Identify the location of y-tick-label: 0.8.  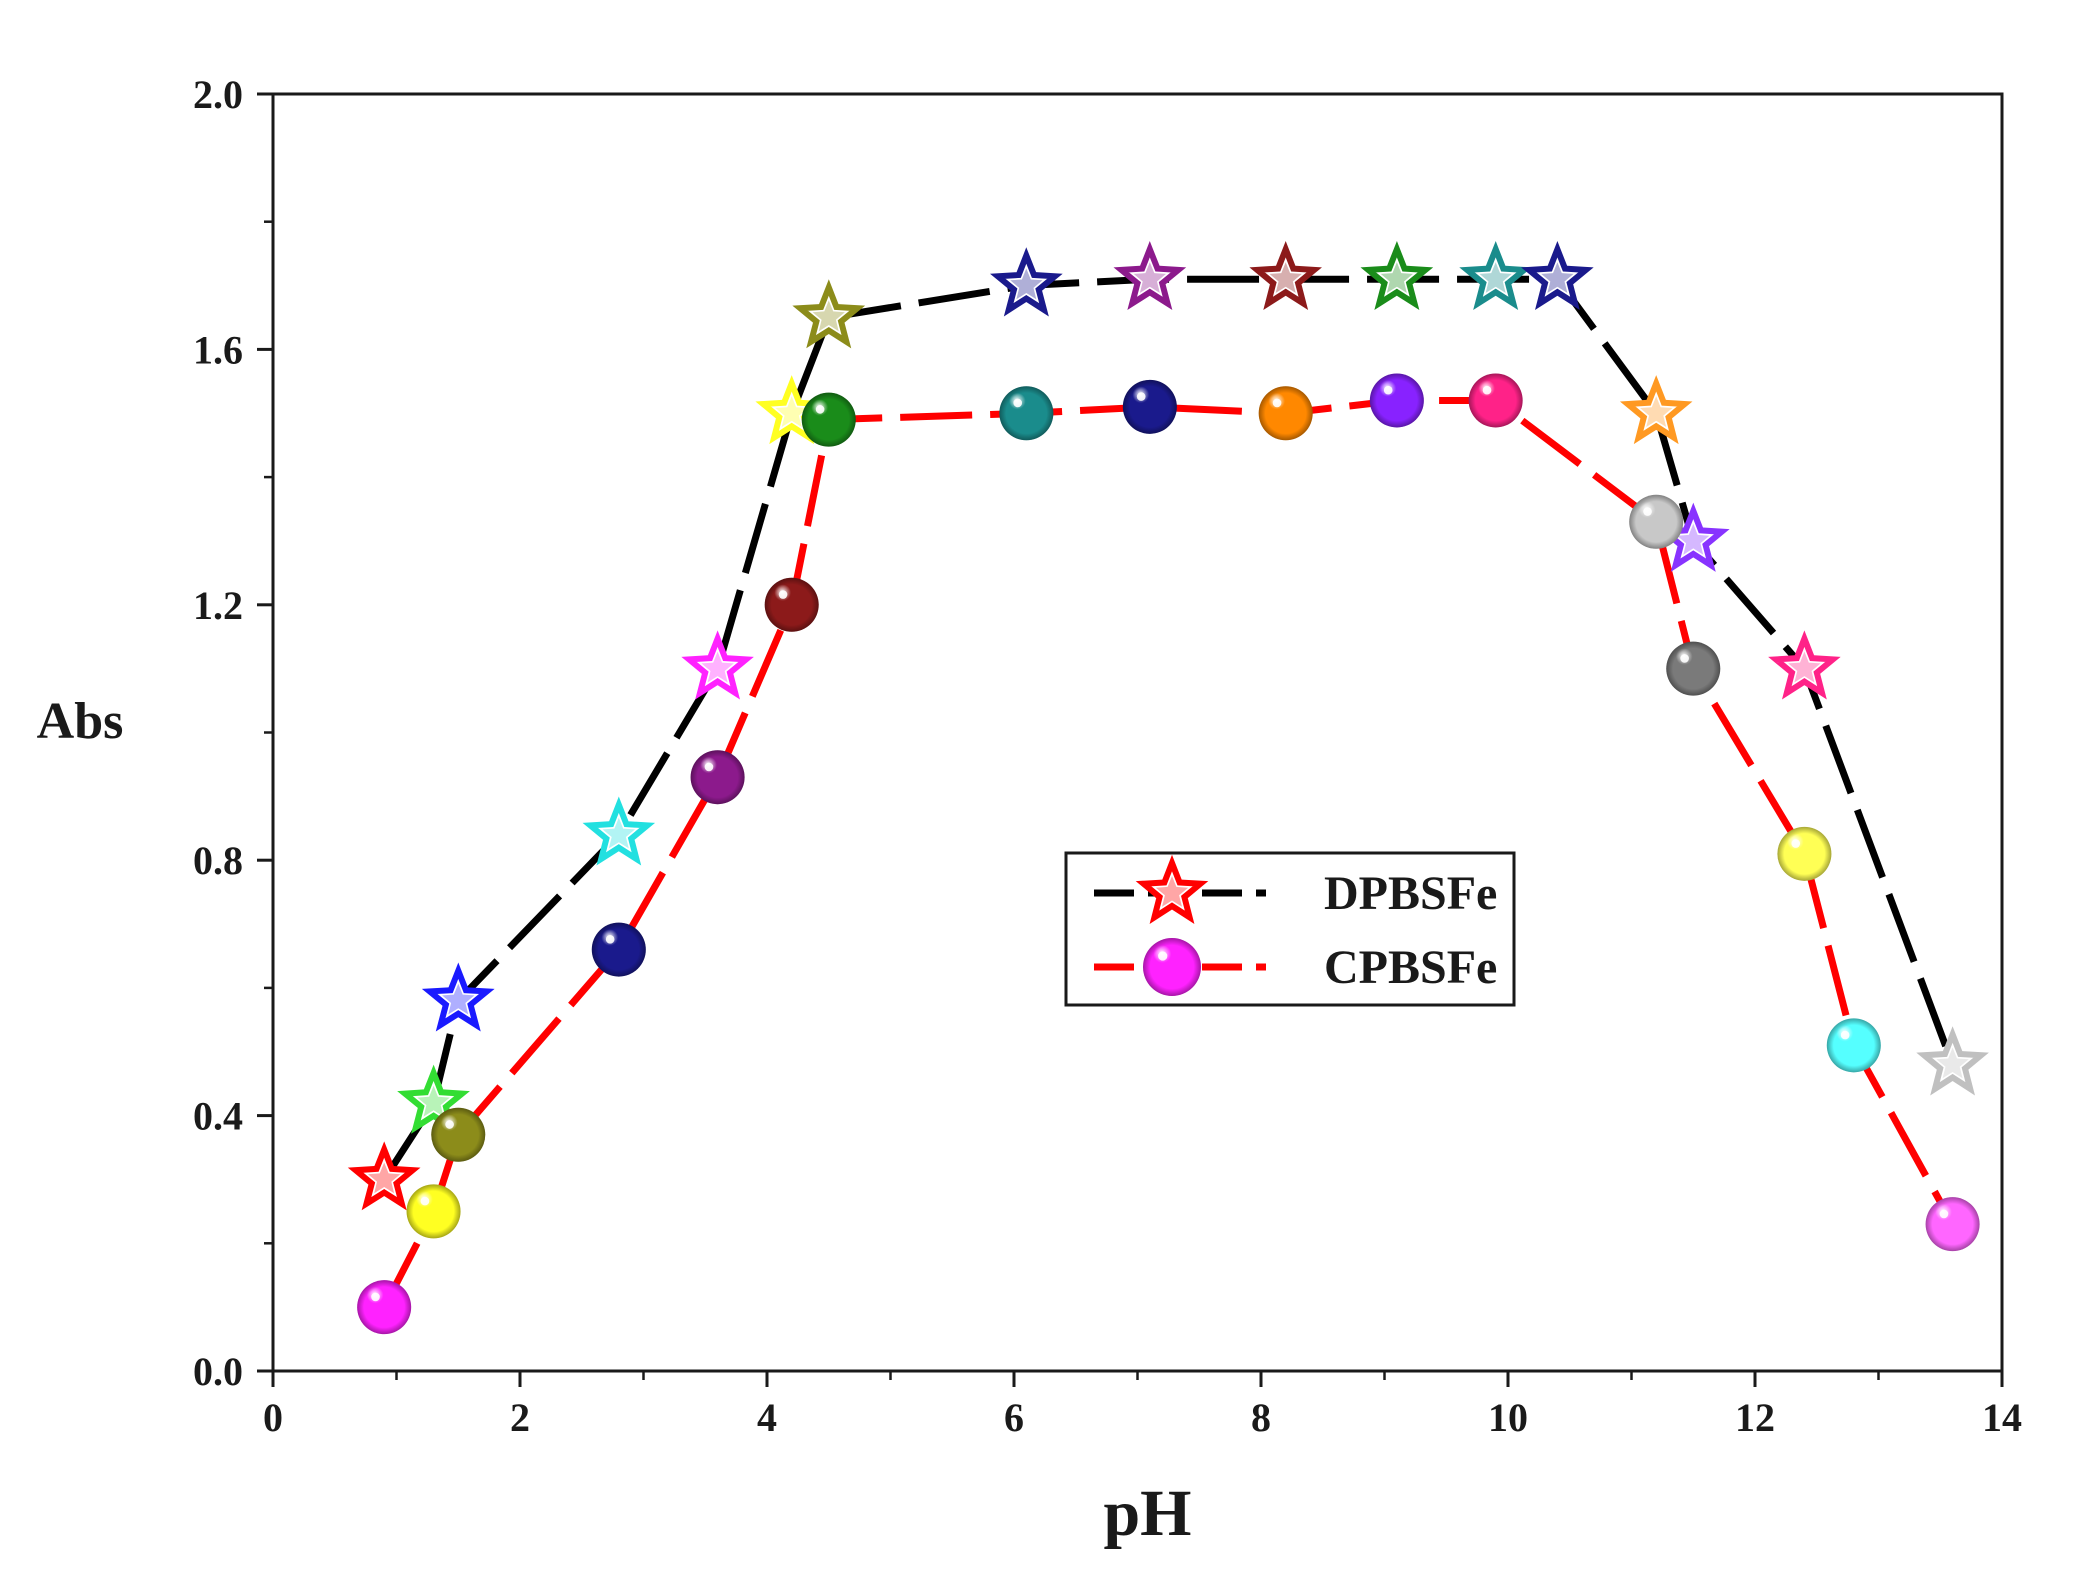
(218, 860).